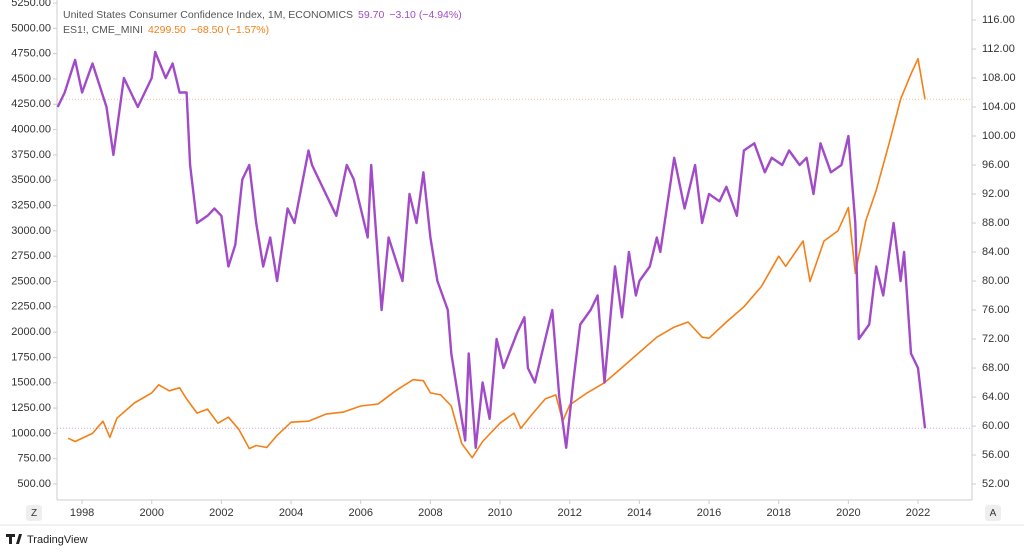 The image size is (1024, 553). What do you see at coordinates (34, 484) in the screenshot?
I see `y-tick-label: 500.00` at bounding box center [34, 484].